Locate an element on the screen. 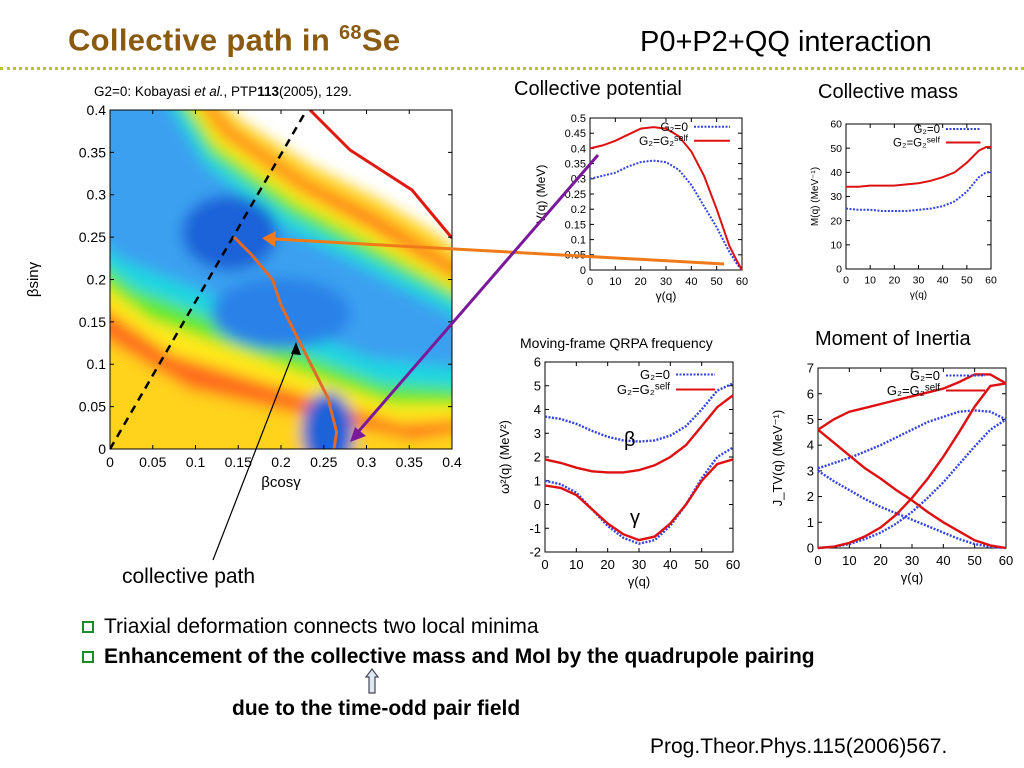 Image resolution: width=1024 pixels, height=768 pixels. inertia-xtick-label: 50 is located at coordinates (974, 560).